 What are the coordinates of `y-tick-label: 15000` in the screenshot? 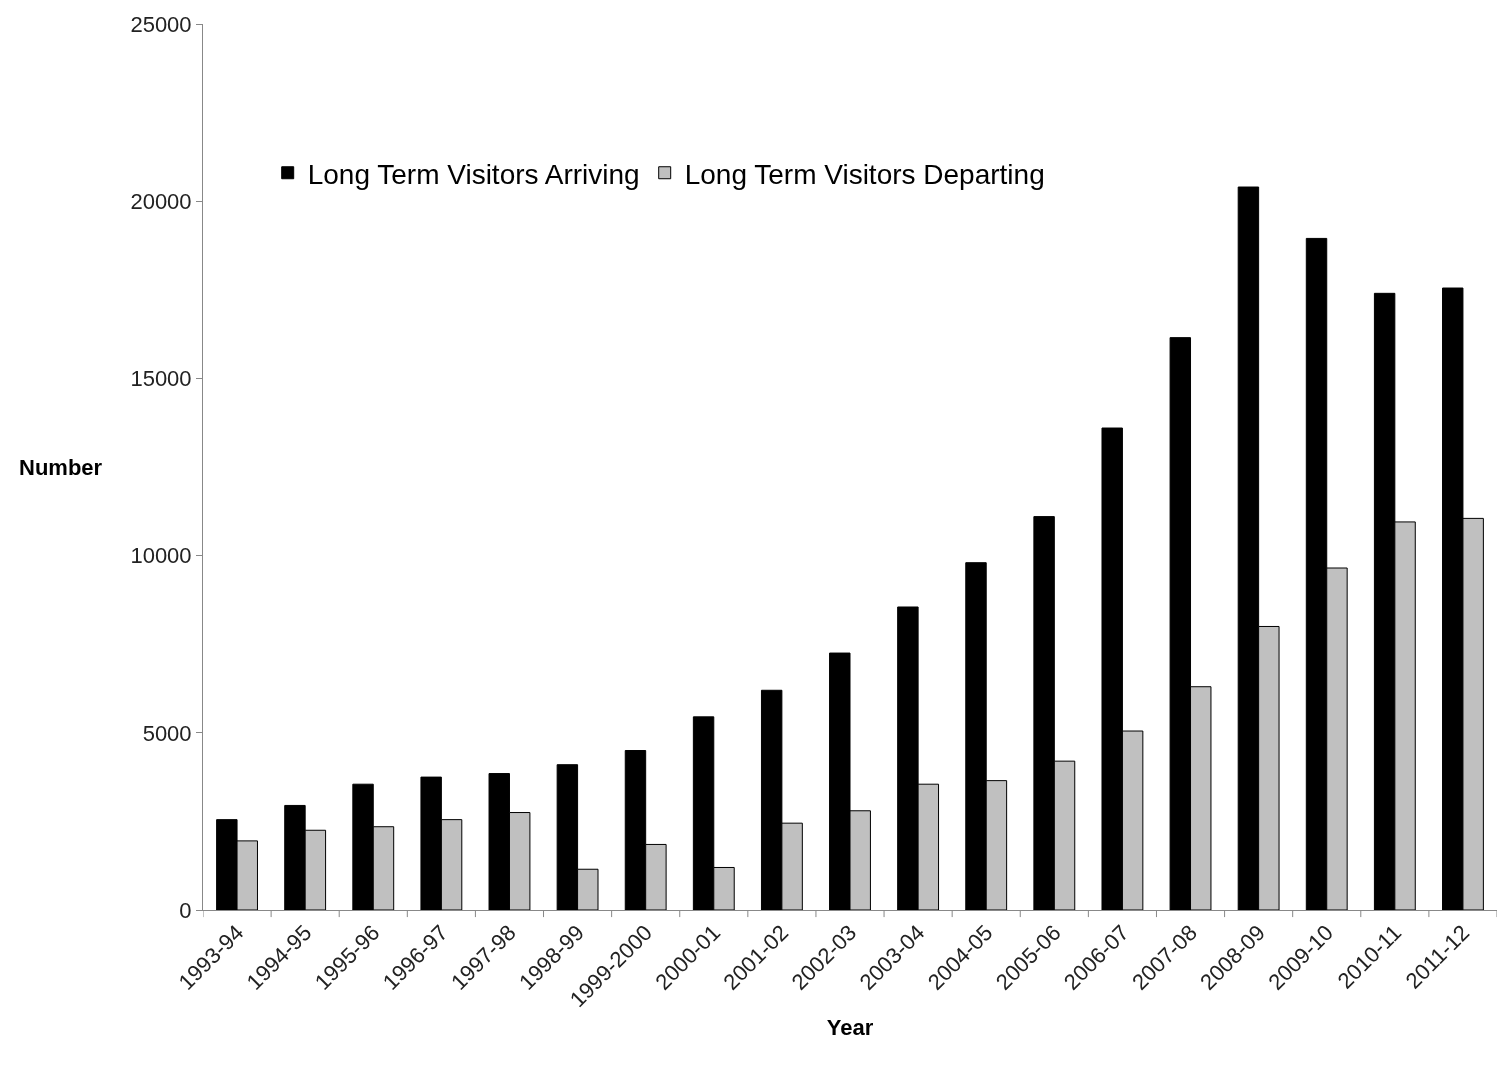 It's located at (161, 379).